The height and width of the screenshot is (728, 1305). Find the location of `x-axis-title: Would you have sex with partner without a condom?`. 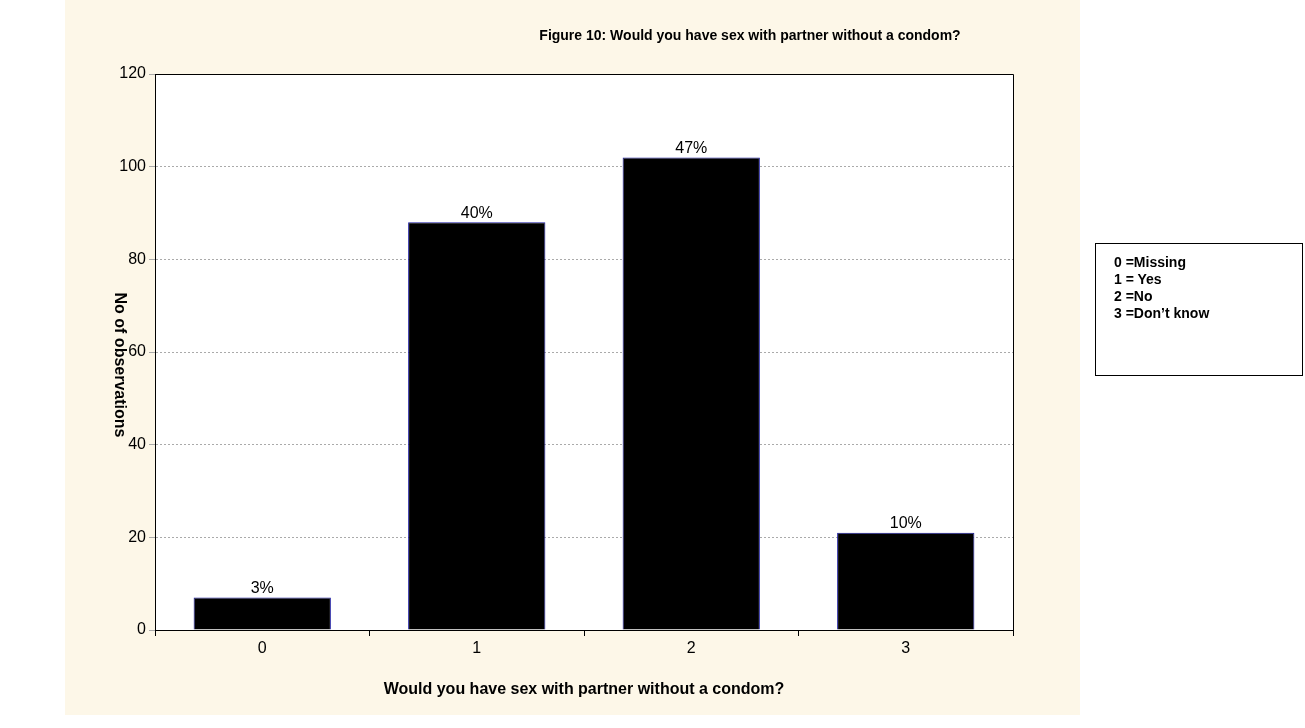

x-axis-title: Would you have sex with partner without a condom? is located at coordinates (584, 689).